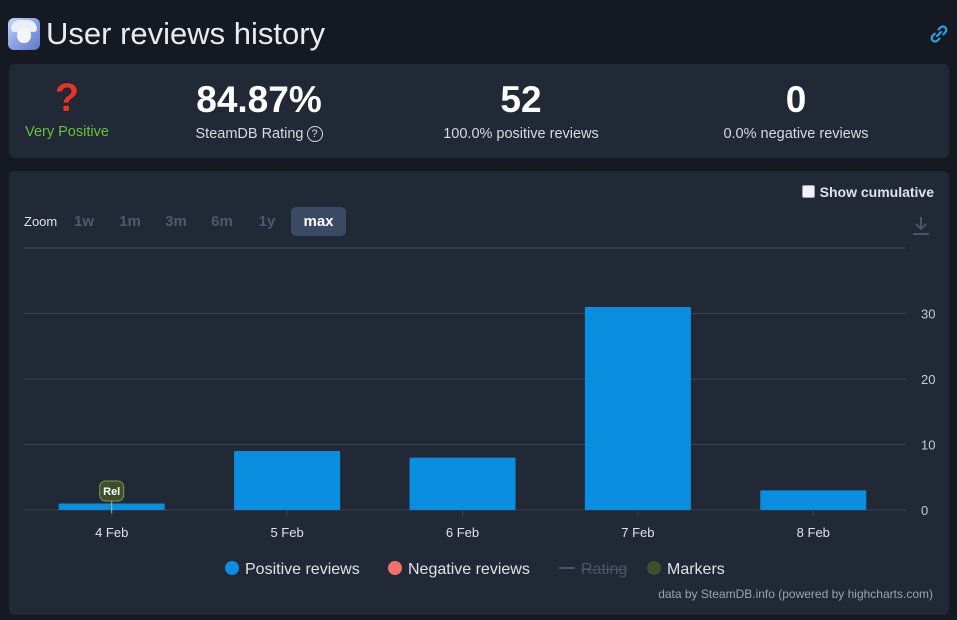 This screenshot has width=957, height=620. What do you see at coordinates (921, 226) in the screenshot?
I see `download-icon` at bounding box center [921, 226].